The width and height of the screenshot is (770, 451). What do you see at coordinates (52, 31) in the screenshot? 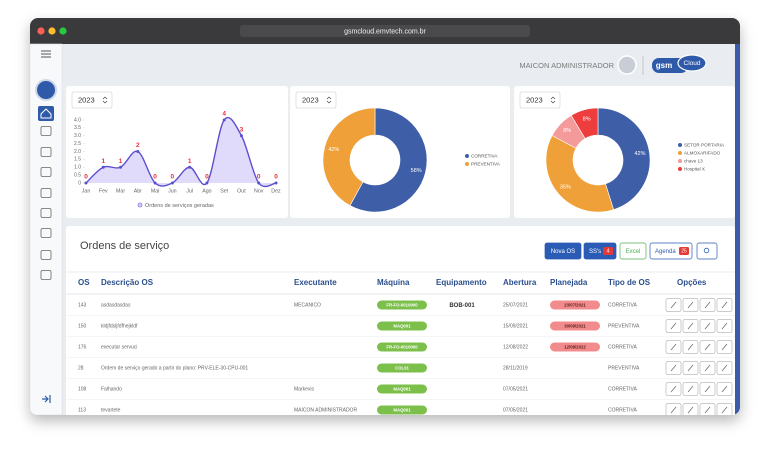
I see `minimize-button` at bounding box center [52, 31].